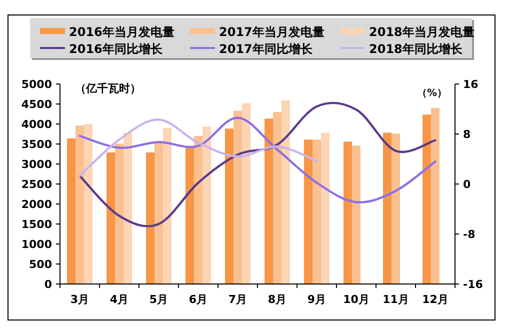 This screenshot has height=331, width=505. Describe the element at coordinates (36, 124) in the screenshot. I see `y-tick-label: 4000` at that location.